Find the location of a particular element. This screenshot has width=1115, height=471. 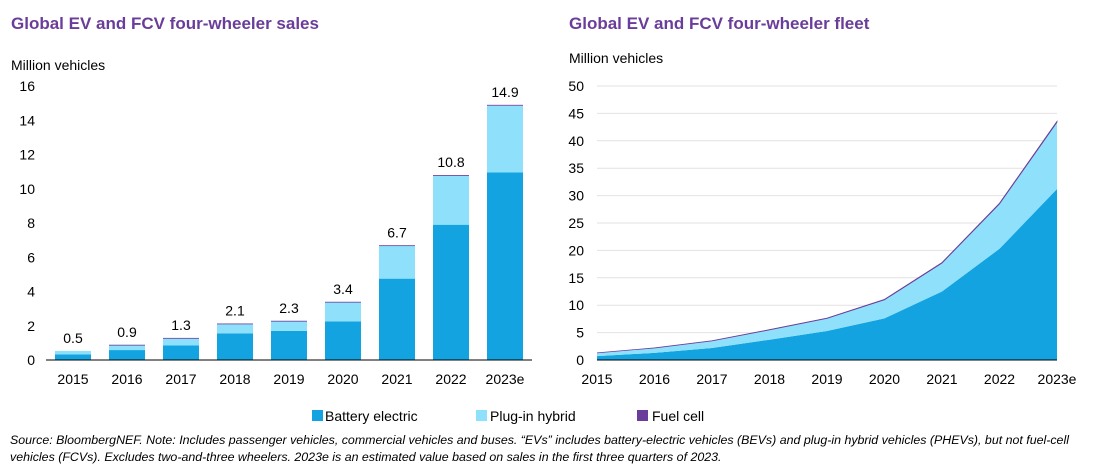

sales-y-tick-label: 8 is located at coordinates (31, 223).